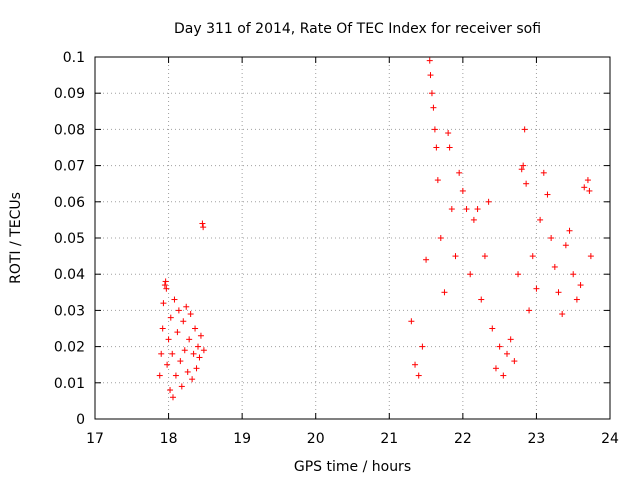 The height and width of the screenshot is (480, 640). I want to click on y-tick-label: 0.09, so click(69, 94).